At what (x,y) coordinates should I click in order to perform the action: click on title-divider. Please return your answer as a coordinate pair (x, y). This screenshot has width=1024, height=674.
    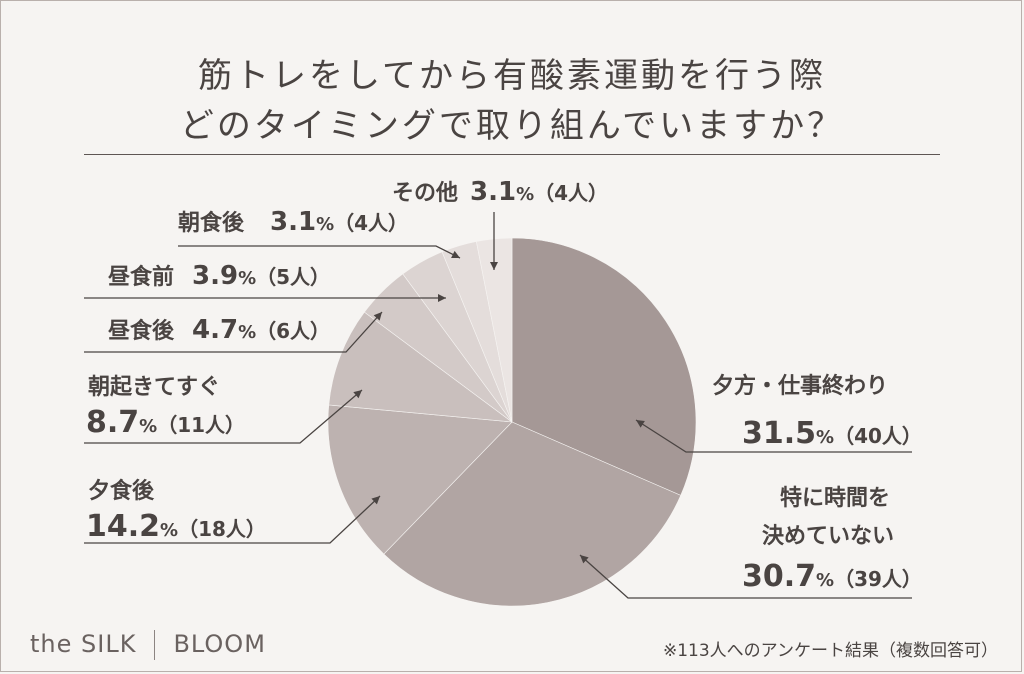
    Looking at the image, I should click on (512, 154).